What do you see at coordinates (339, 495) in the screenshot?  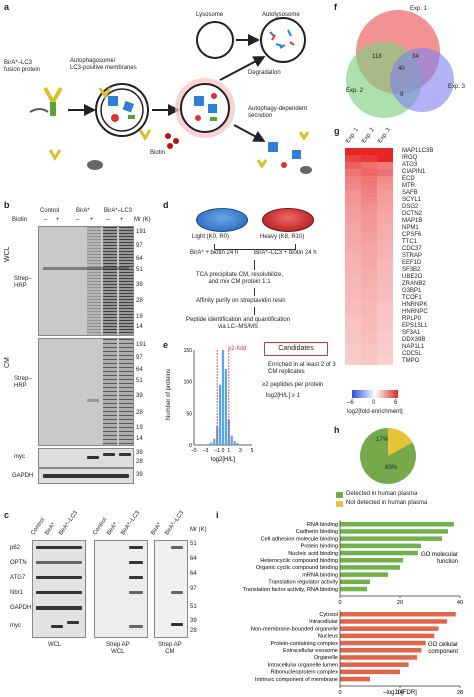 I see `h-legend-detected-swatch` at bounding box center [339, 495].